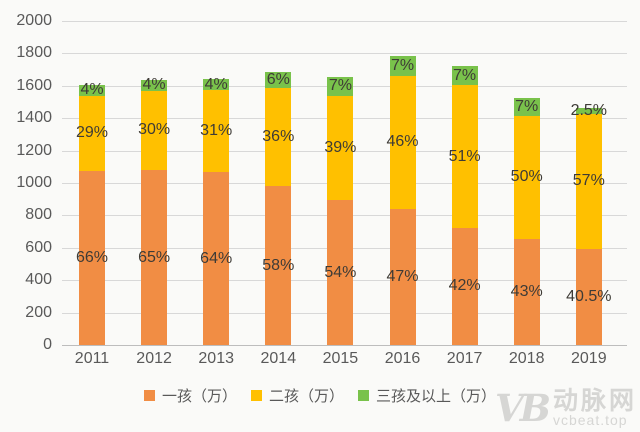 This screenshot has height=432, width=640. I want to click on x-axis-tick-label: 2016, so click(402, 358).